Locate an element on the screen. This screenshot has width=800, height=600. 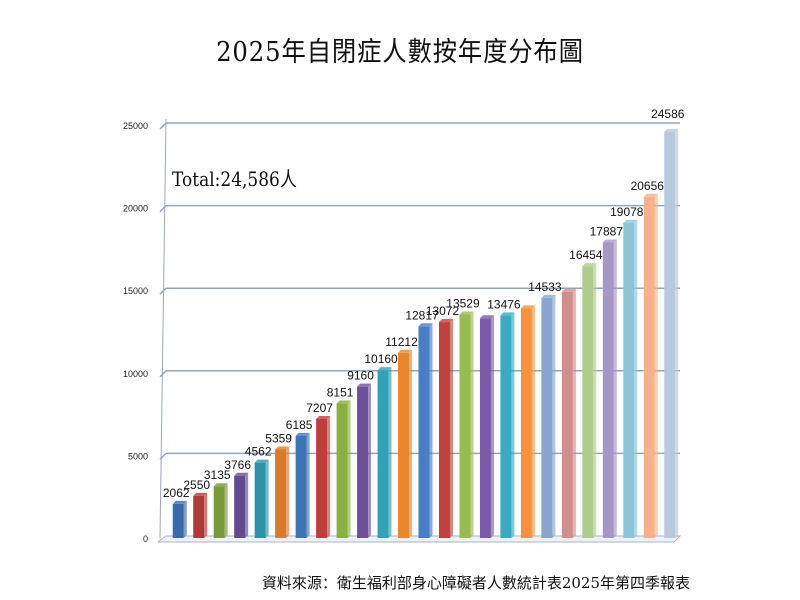
data-label: 24586 is located at coordinates (668, 114).